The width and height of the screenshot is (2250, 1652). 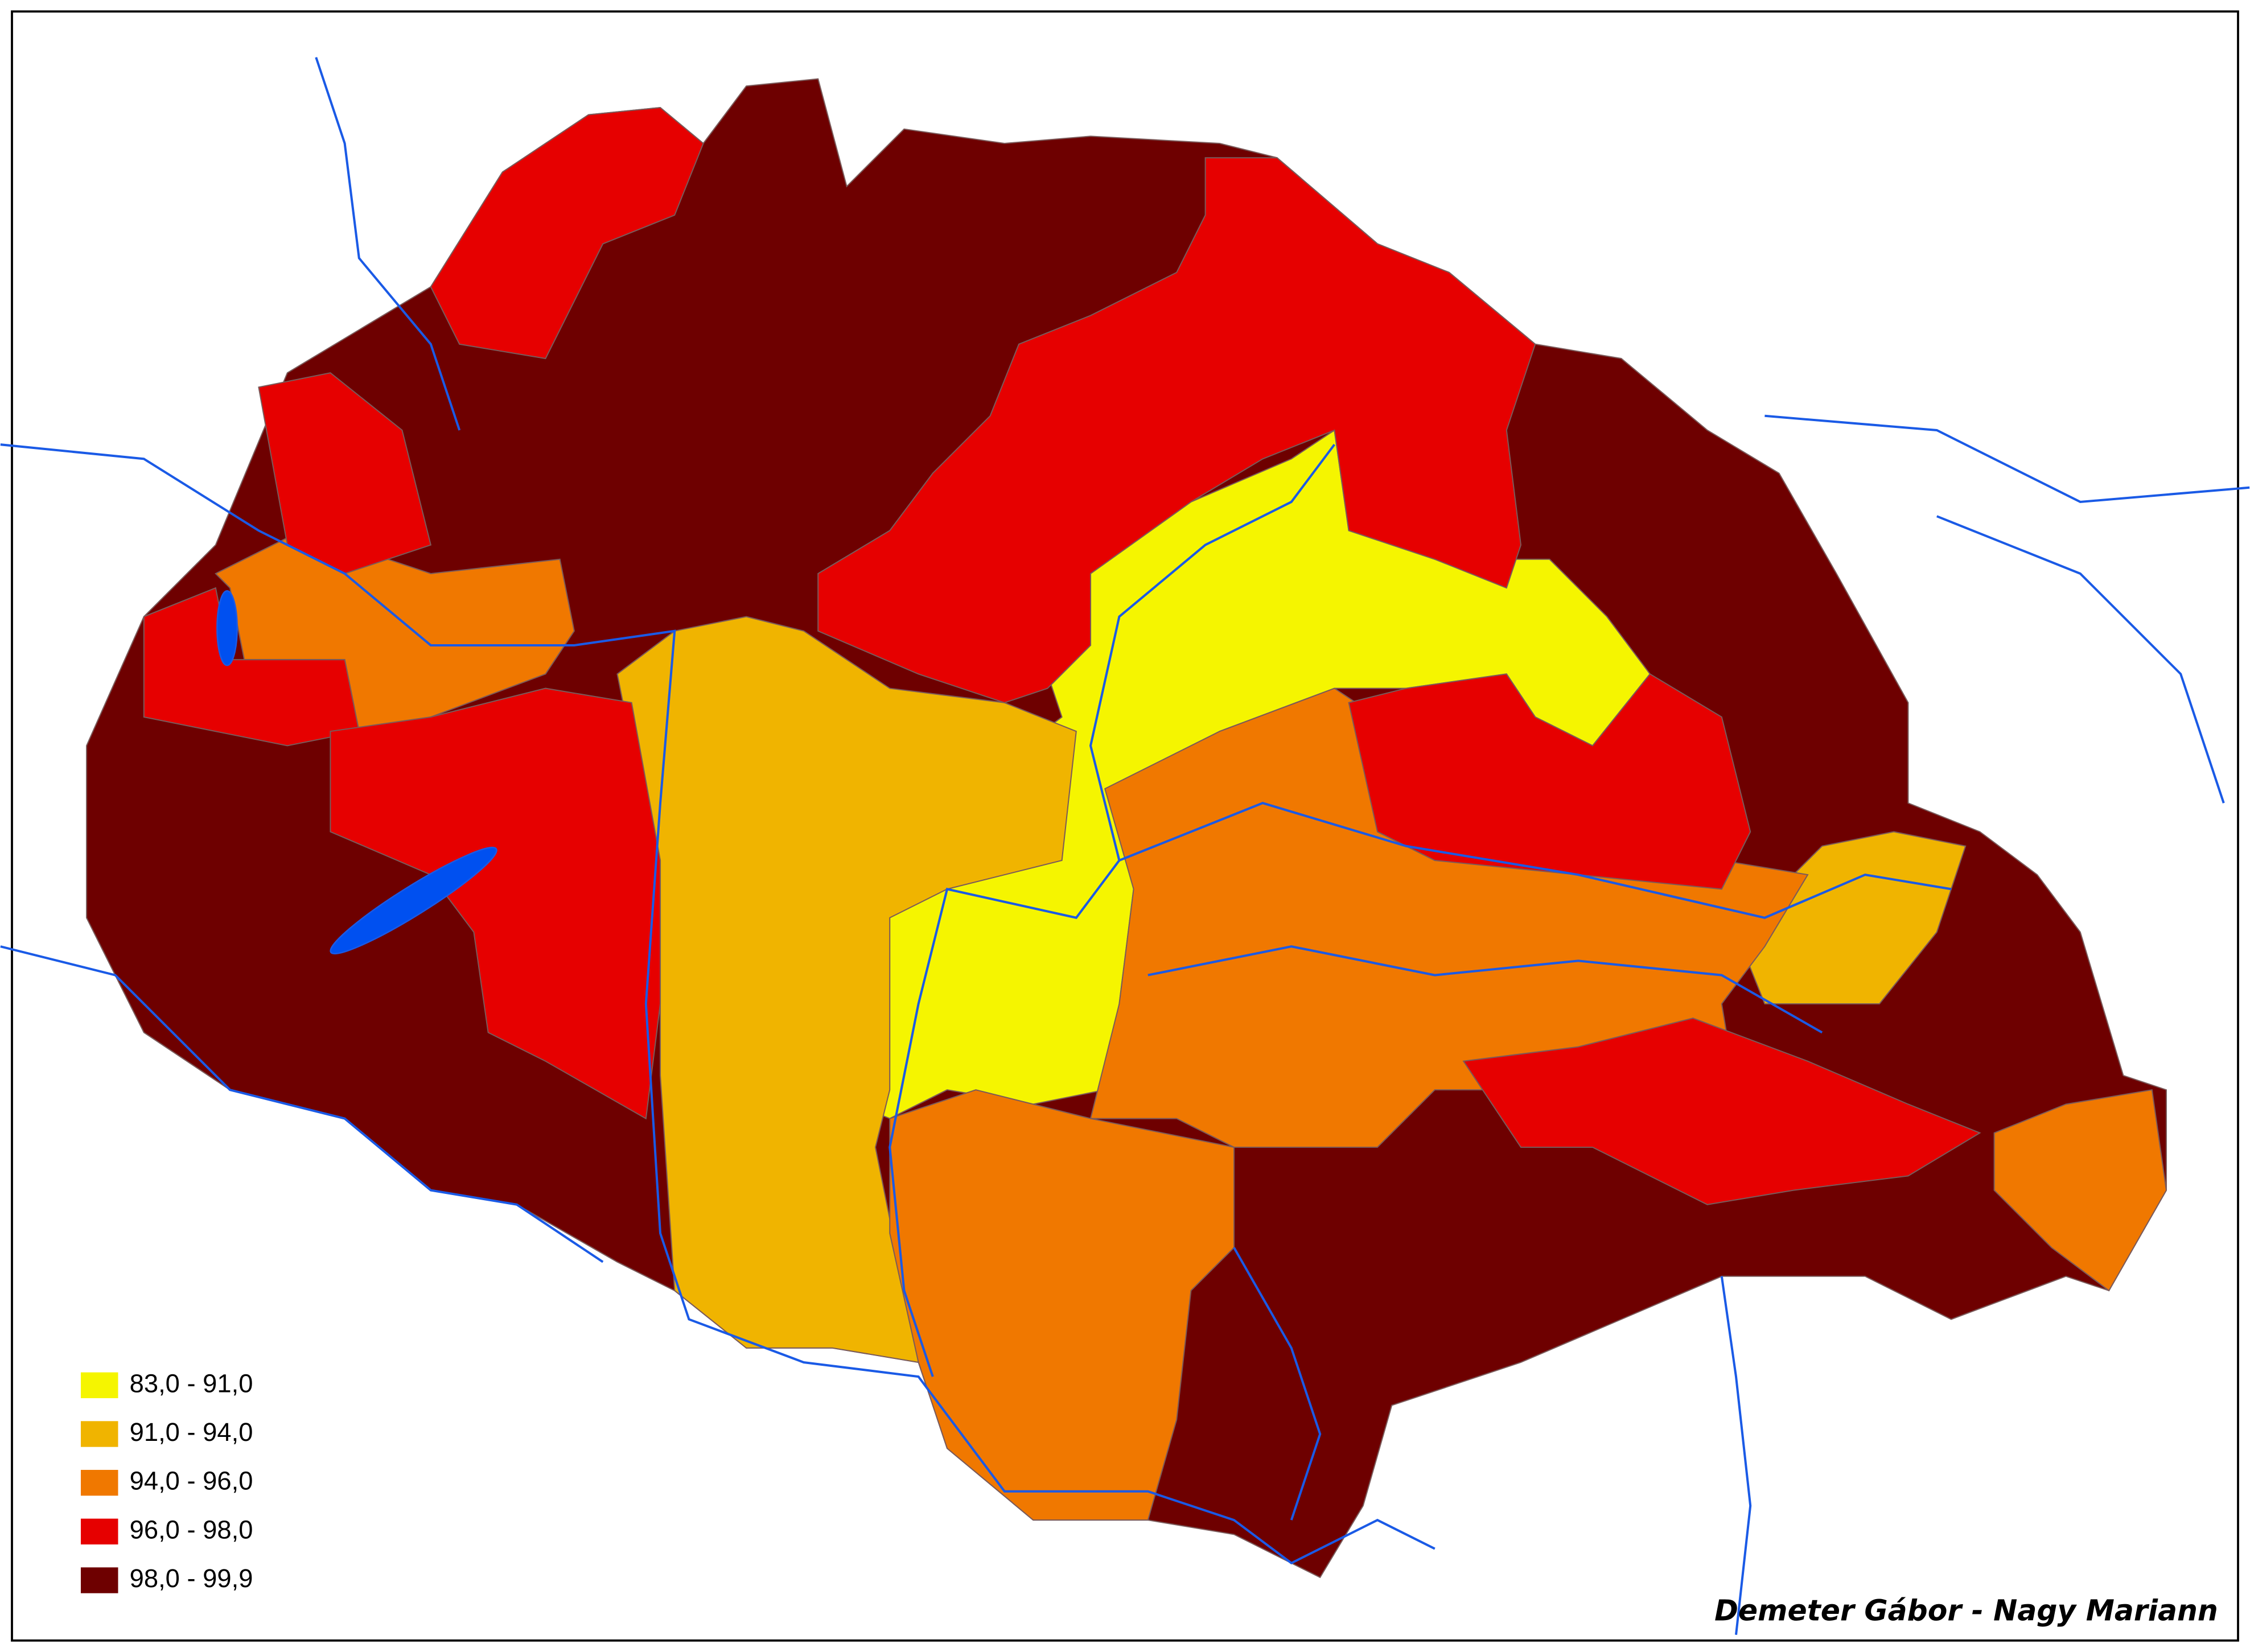 What do you see at coordinates (191, 1384) in the screenshot?
I see `legend-label: 83,0 - 91,0` at bounding box center [191, 1384].